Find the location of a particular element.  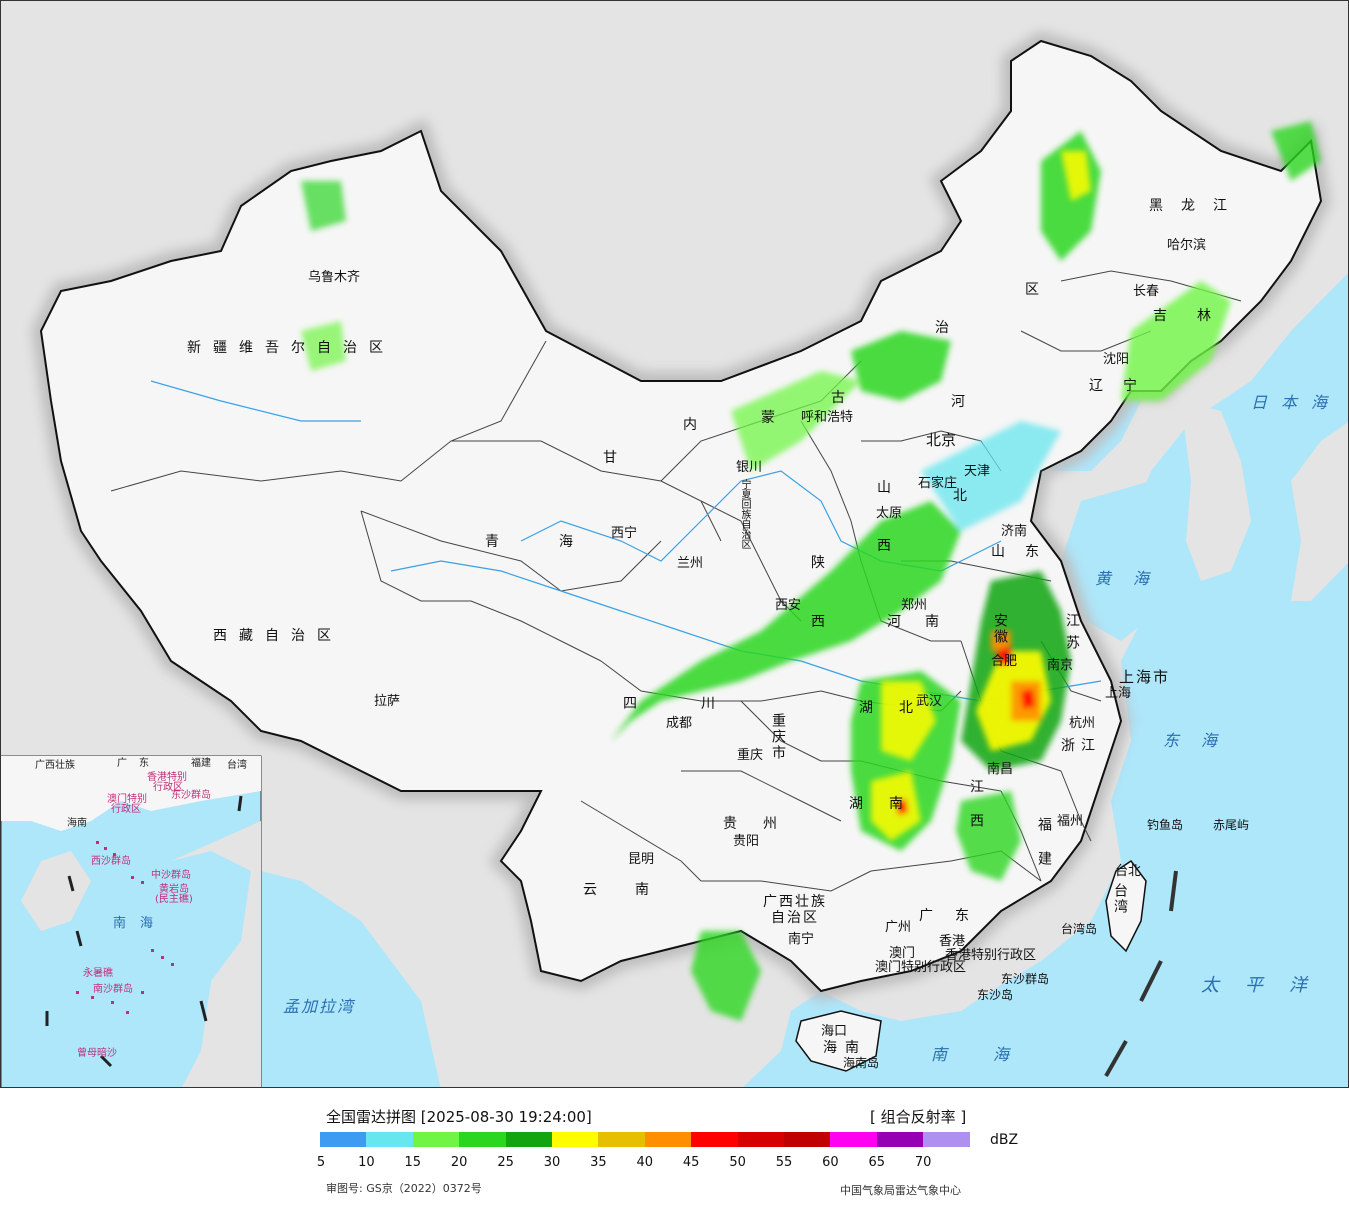

scale-tick-9: 50 is located at coordinates (737, 1162).